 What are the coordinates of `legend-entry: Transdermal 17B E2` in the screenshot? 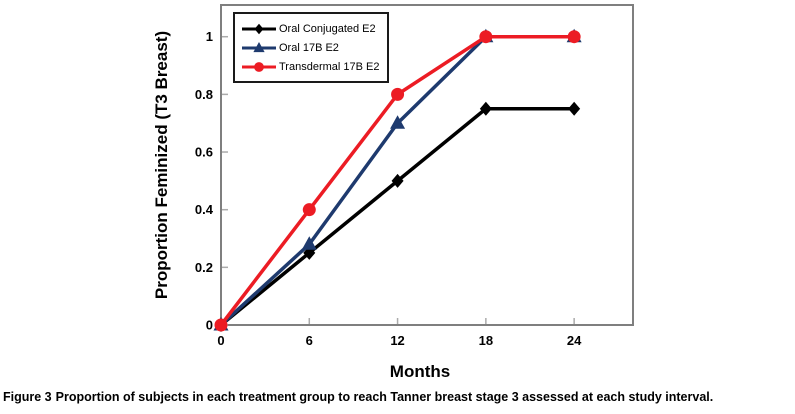 It's located at (310, 66).